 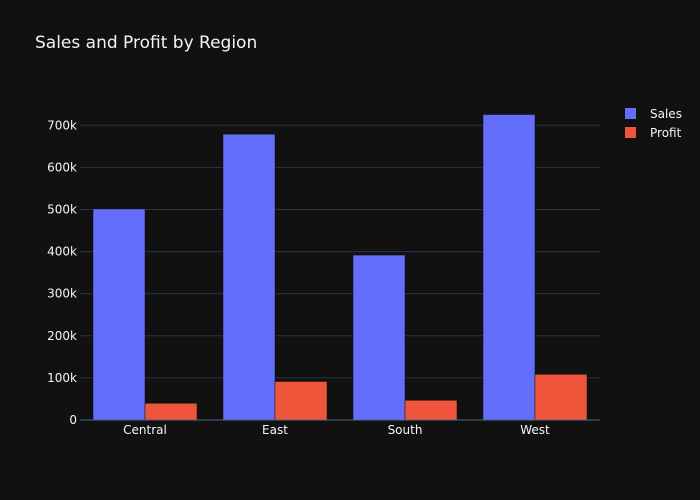 What do you see at coordinates (119, 314) in the screenshot?
I see `bar-sales-central` at bounding box center [119, 314].